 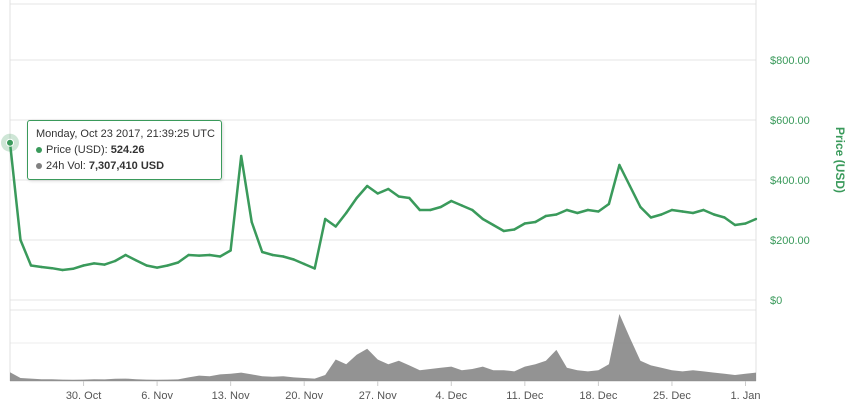 What do you see at coordinates (790, 121) in the screenshot?
I see `y-tick-label: $600.00` at bounding box center [790, 121].